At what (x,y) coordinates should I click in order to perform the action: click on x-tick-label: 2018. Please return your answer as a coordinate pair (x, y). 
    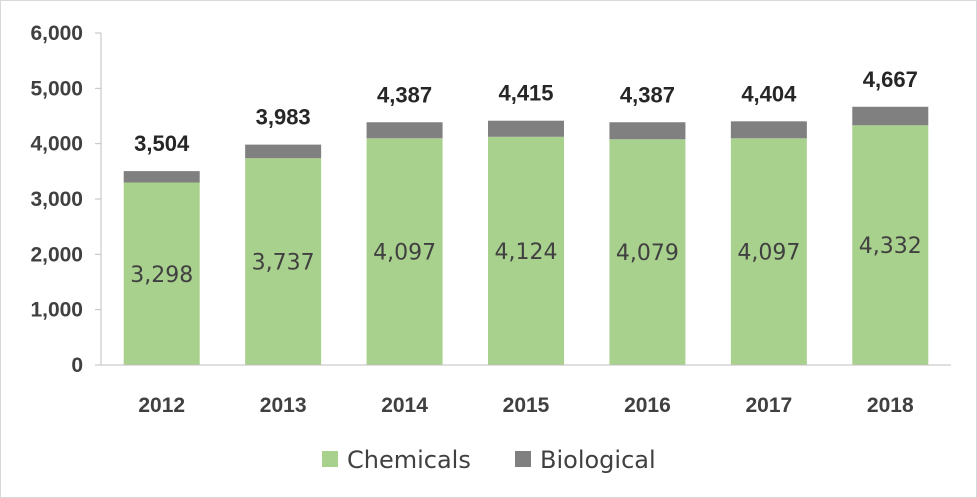
    Looking at the image, I should click on (890, 405).